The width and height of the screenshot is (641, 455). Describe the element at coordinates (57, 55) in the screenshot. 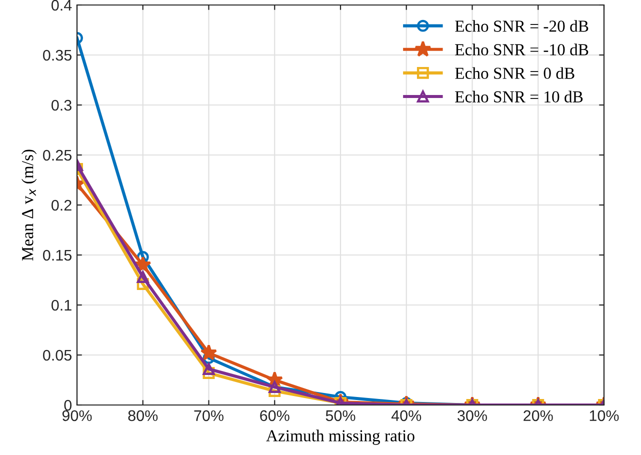

I see `y-tick-label: 0.35` at that location.